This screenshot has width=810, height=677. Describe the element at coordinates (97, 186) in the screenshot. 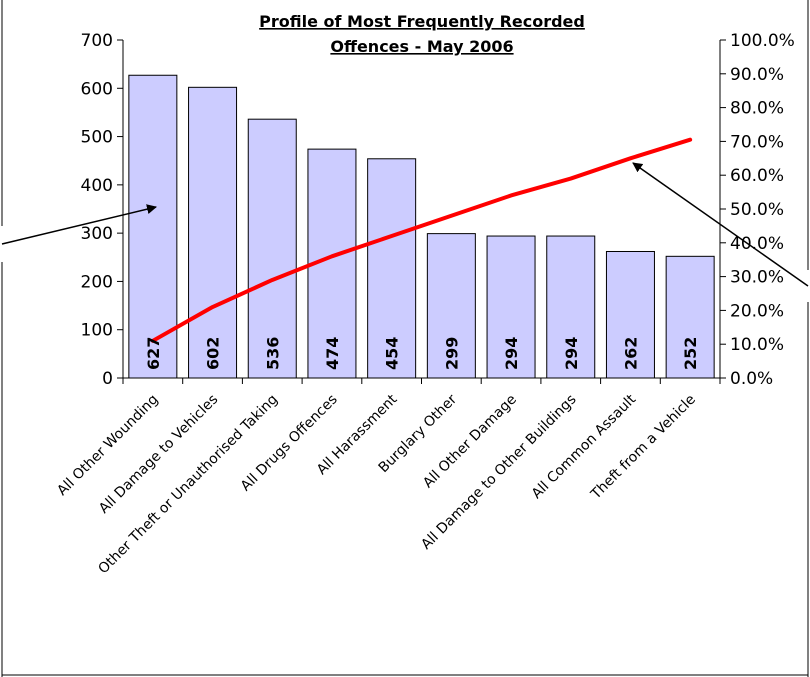

I see `y-tick-label: 400` at that location.